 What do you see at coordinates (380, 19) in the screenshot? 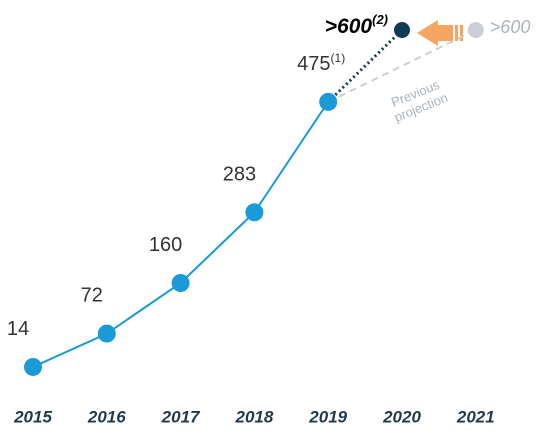
I see `footnote: (2)` at bounding box center [380, 19].